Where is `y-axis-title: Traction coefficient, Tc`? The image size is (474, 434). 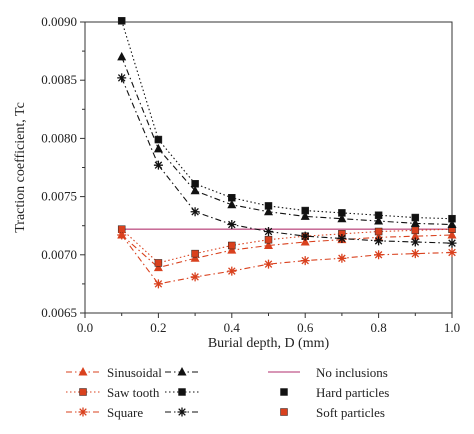
y-axis-title: Traction coefficient, Tc is located at coordinates (20, 167).